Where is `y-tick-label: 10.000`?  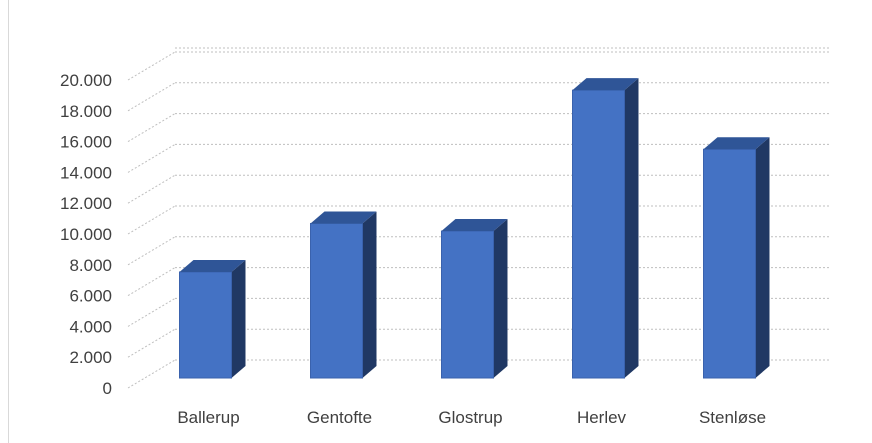 y-tick-label: 10.000 is located at coordinates (86, 234).